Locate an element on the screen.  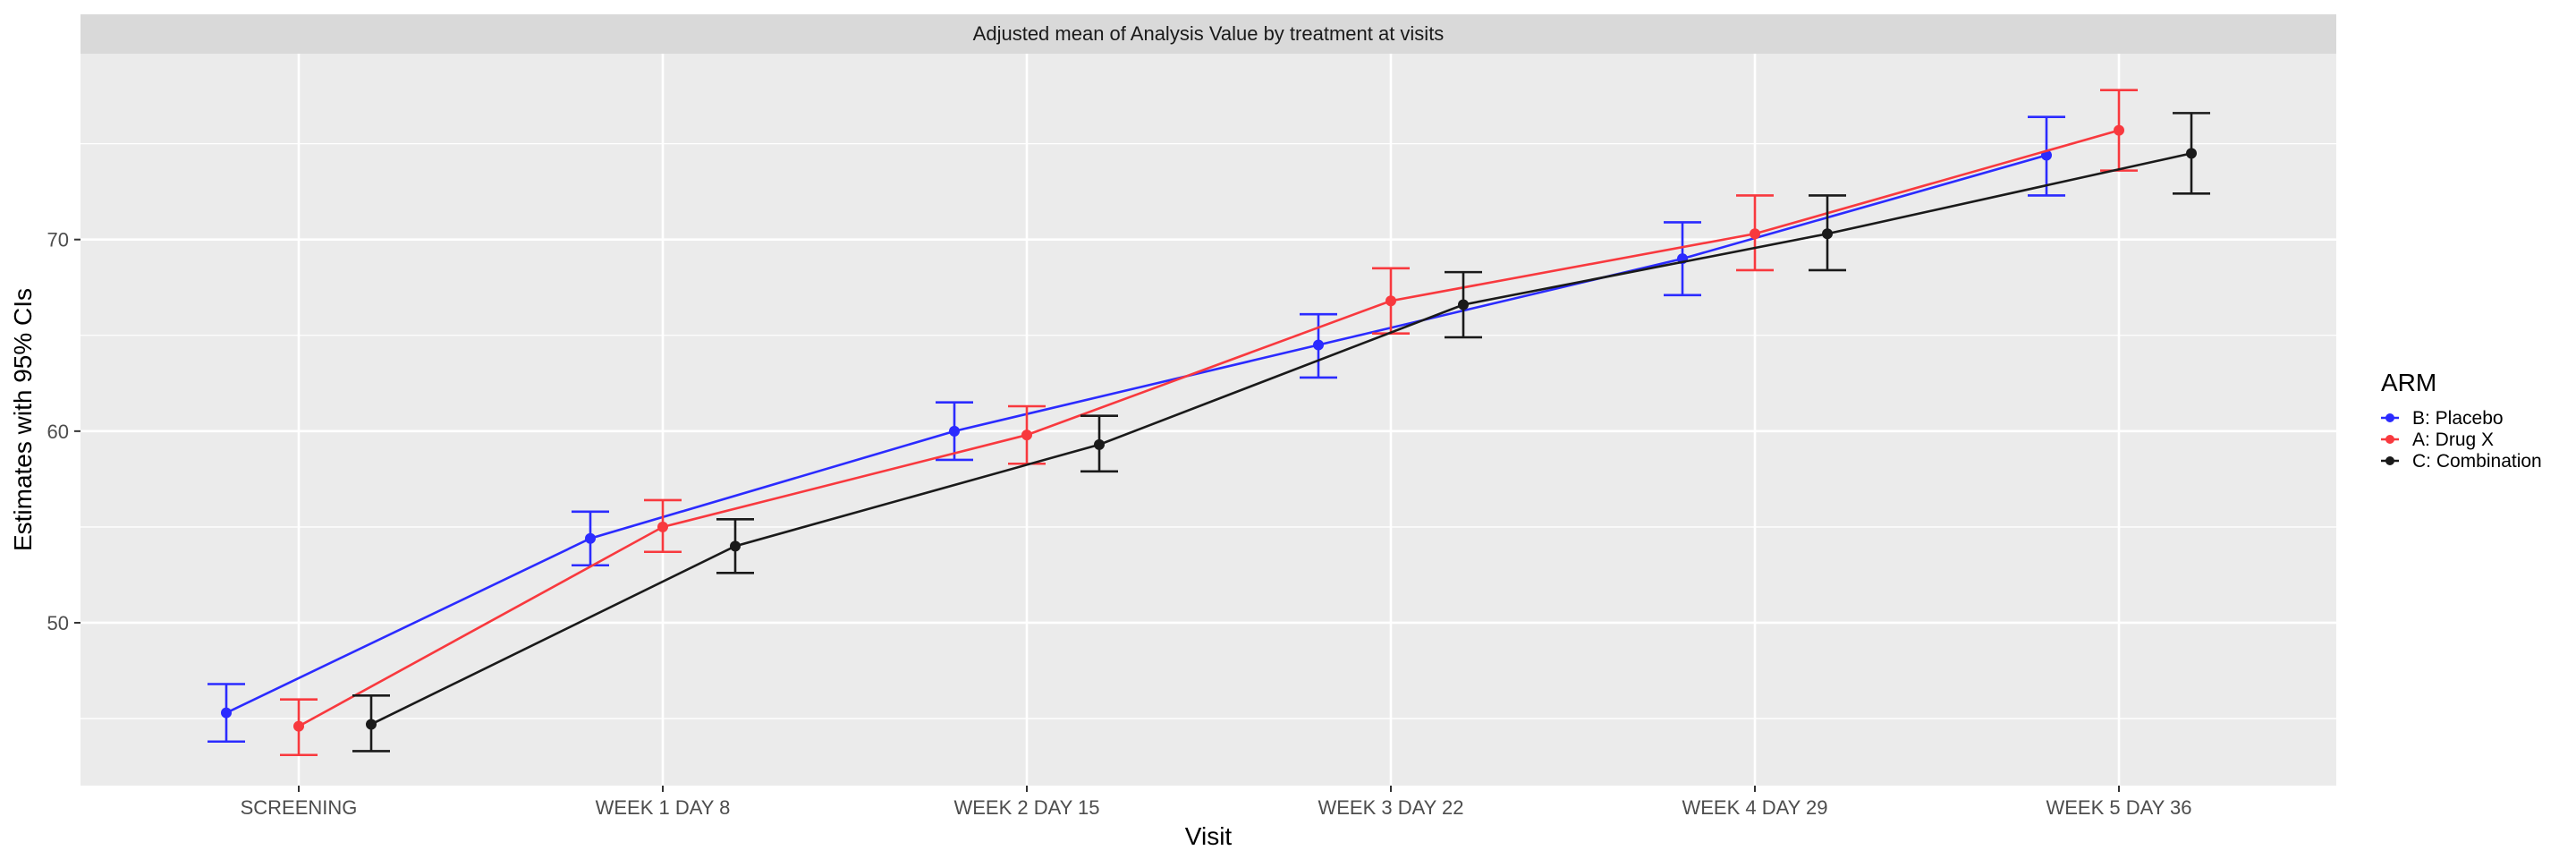
legend-label: B: Placebo is located at coordinates (2458, 418).